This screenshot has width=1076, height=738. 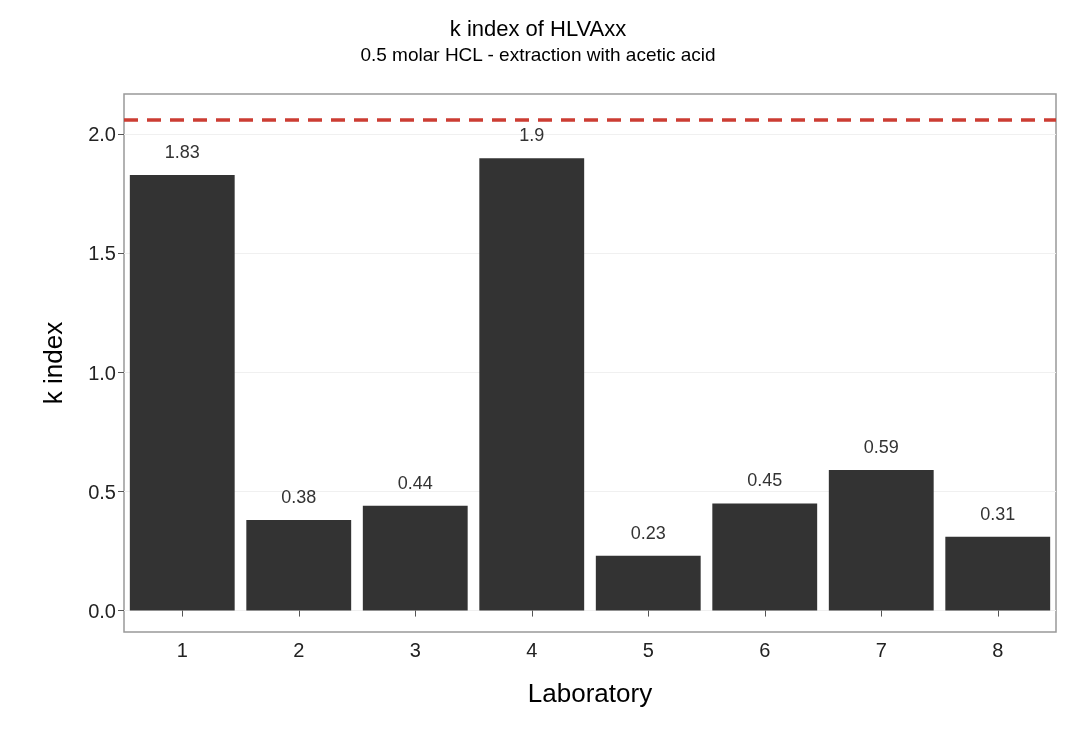 I want to click on data-label: 0.45, so click(x=765, y=480).